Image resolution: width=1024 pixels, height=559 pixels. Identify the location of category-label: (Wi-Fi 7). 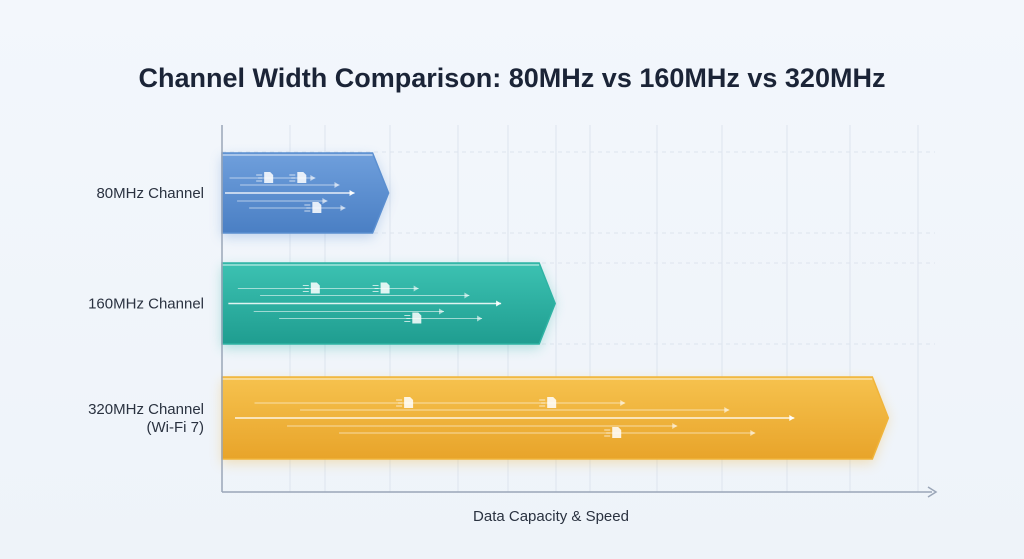
(175, 427).